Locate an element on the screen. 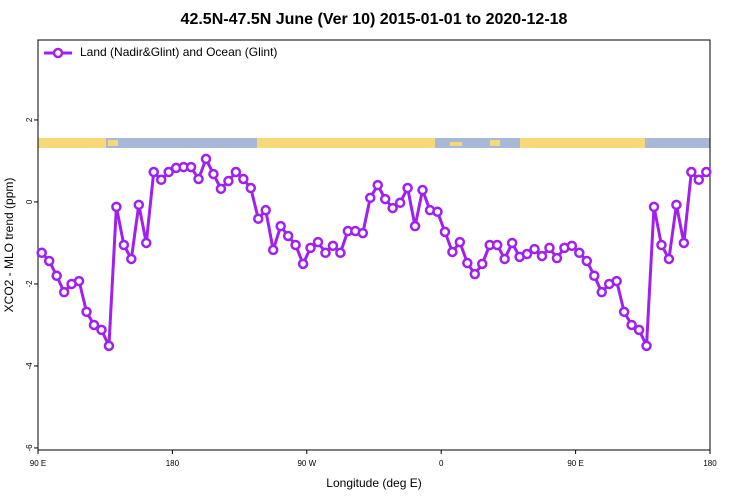 This screenshot has width=750, height=500. y-tick-label: -6 is located at coordinates (29, 448).